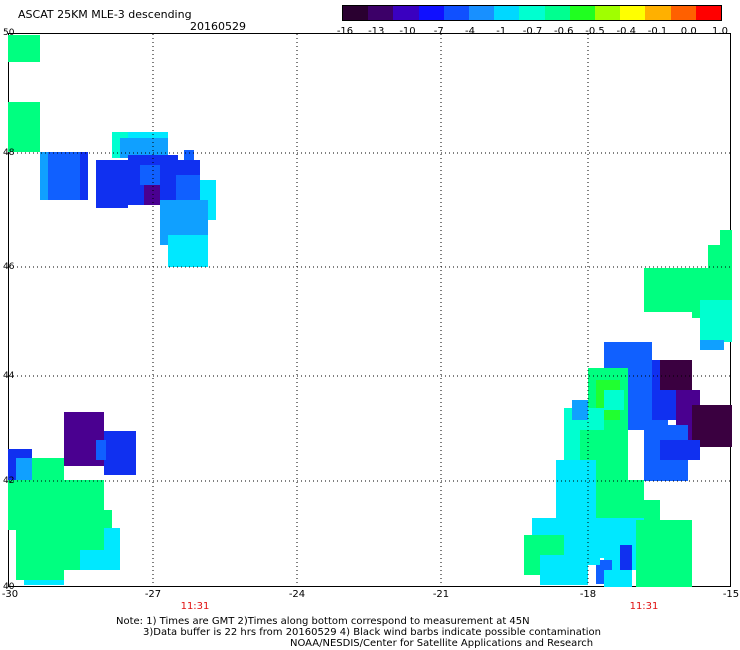 The height and width of the screenshot is (650, 740). I want to click on colorbar-label: -0.5, so click(595, 31).